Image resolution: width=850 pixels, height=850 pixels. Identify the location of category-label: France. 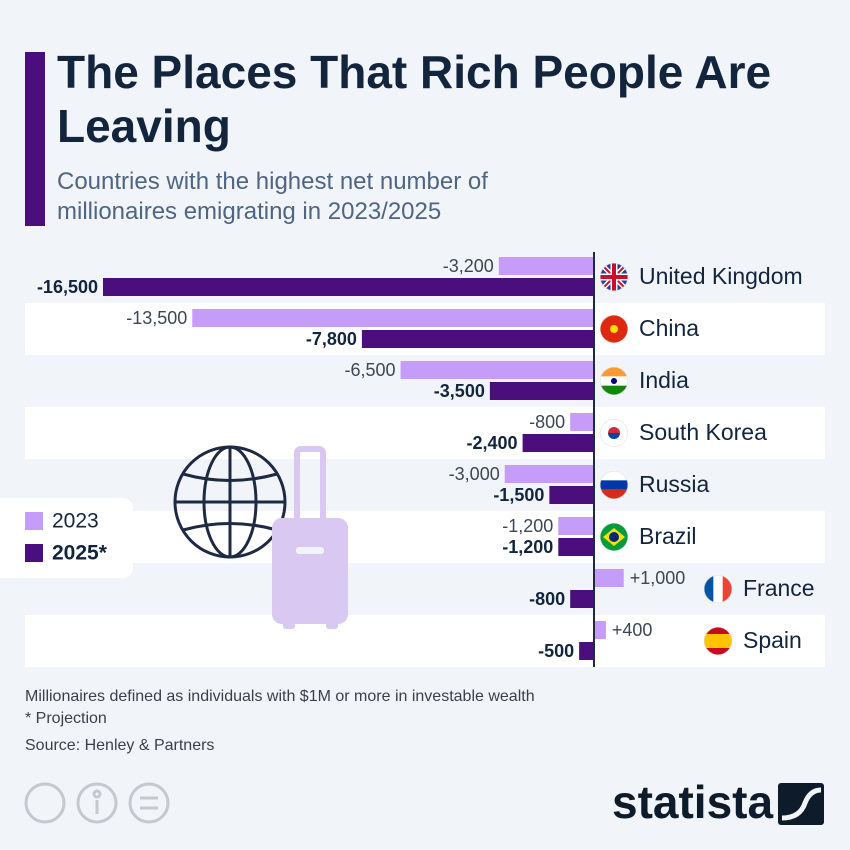
(779, 588).